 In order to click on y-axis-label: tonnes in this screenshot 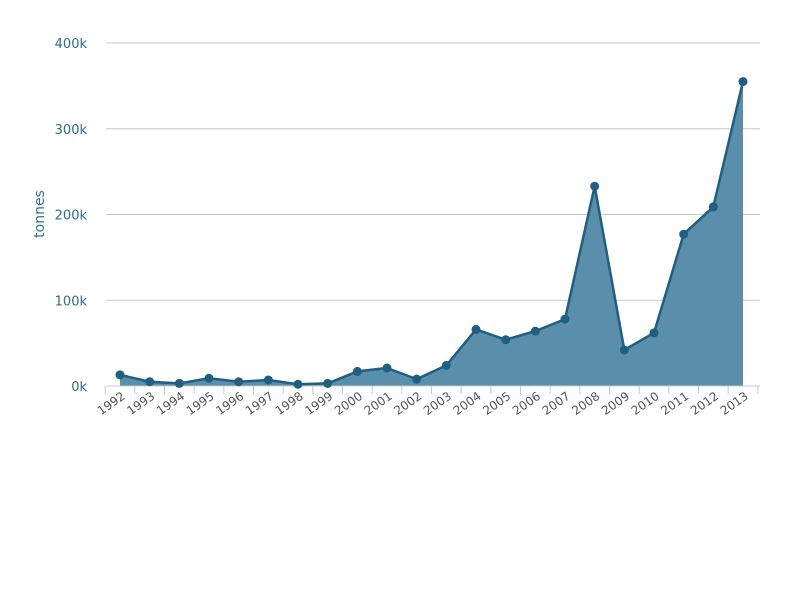, I will do `click(40, 214)`.